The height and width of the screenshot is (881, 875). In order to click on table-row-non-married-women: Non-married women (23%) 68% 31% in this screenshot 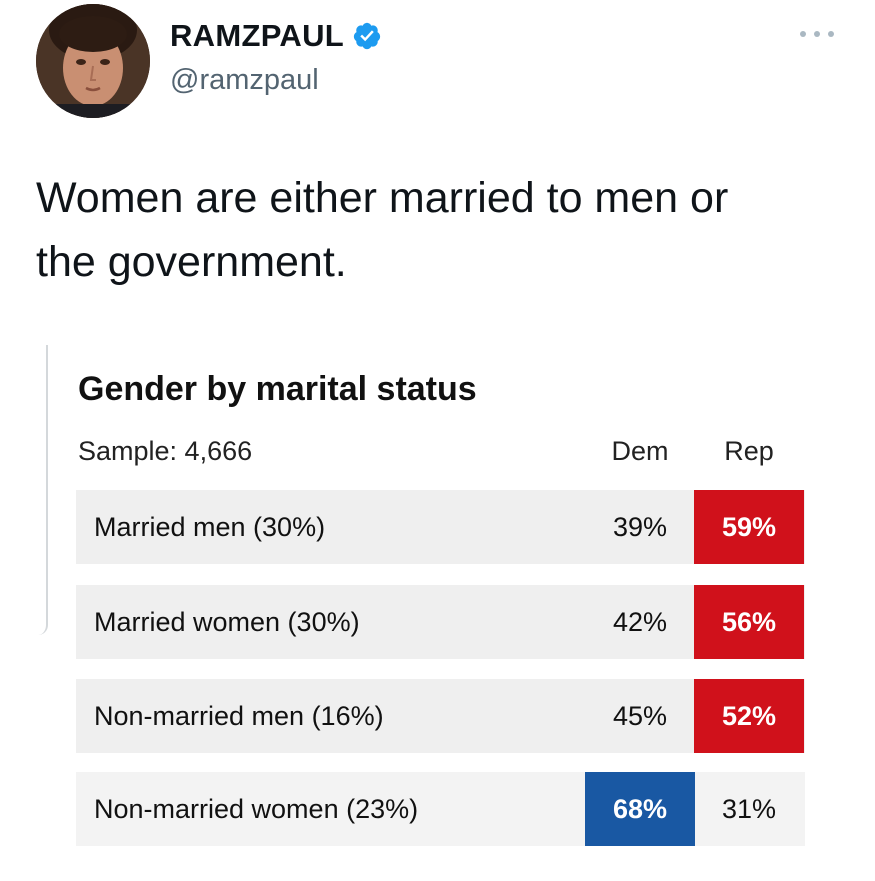, I will do `click(440, 809)`.